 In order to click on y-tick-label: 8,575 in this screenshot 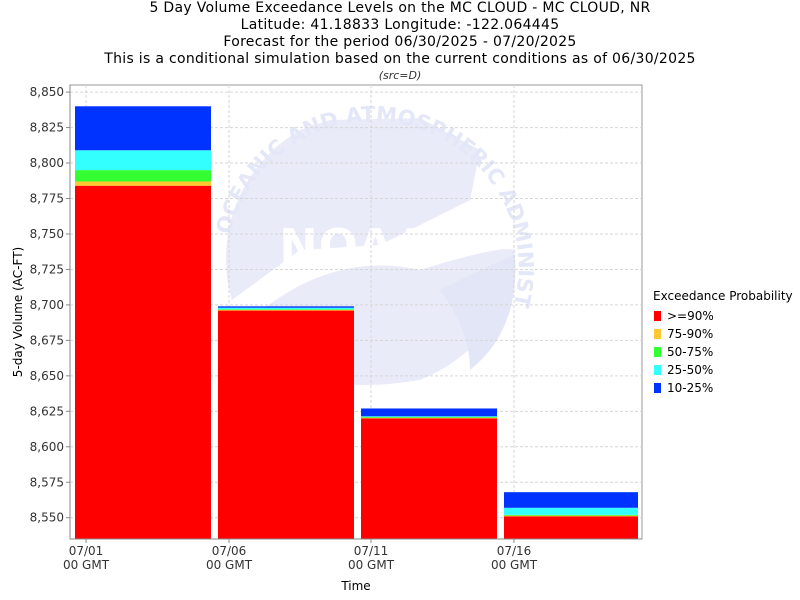, I will do `click(47, 482)`.